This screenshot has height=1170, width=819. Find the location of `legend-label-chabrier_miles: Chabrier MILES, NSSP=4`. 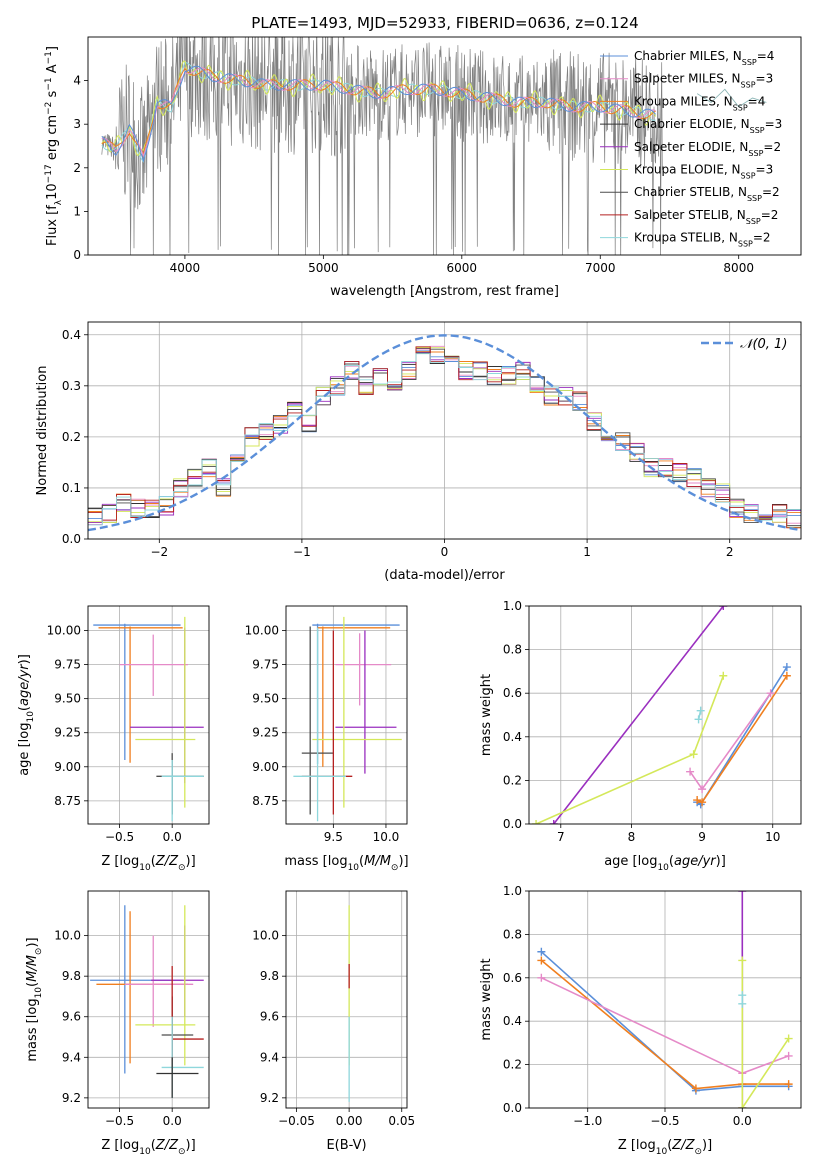

legend-label-chabrier_miles: Chabrier MILES, NSSP=4 is located at coordinates (704, 58).